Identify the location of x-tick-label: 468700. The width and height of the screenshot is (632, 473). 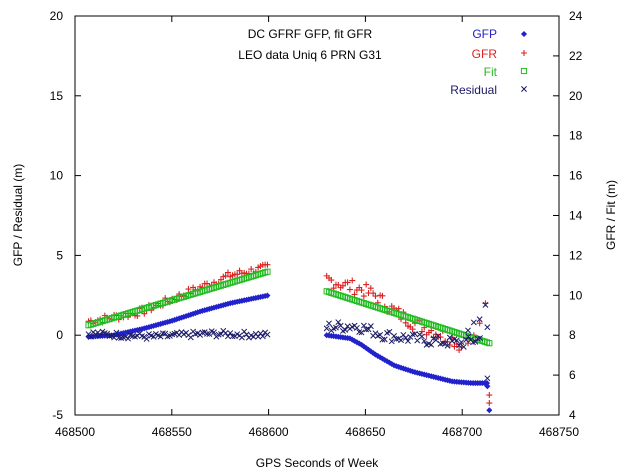
(462, 432).